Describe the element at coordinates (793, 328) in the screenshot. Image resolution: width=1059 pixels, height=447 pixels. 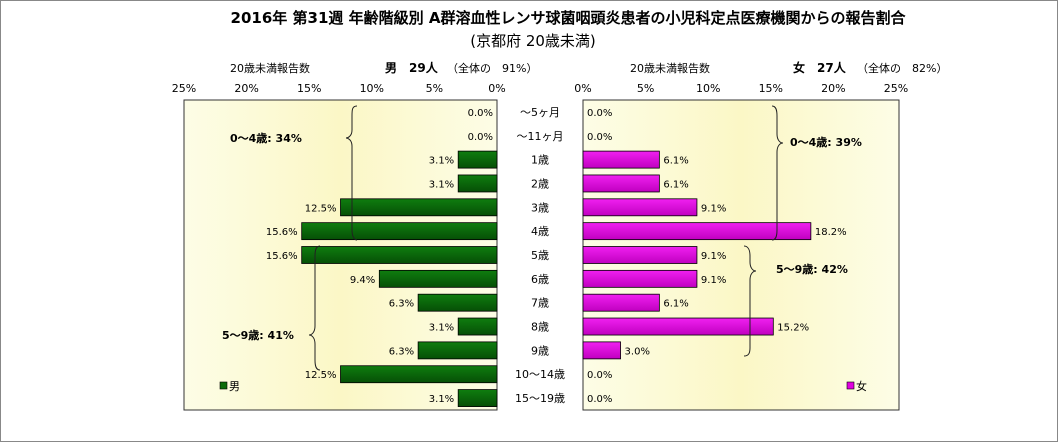
I see `female-data-label: 15.2%` at that location.